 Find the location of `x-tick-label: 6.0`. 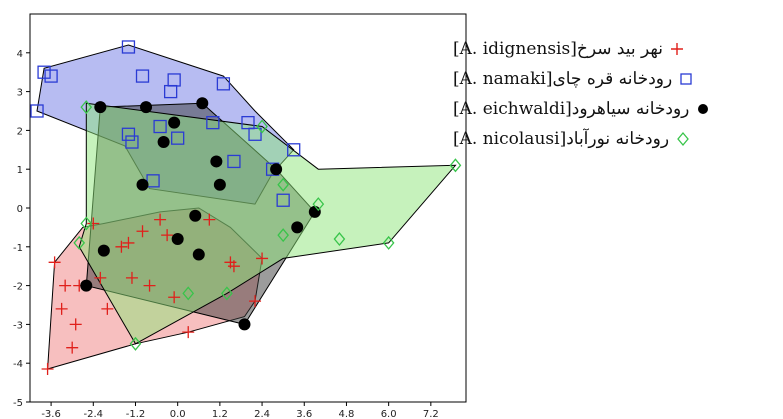

x-tick-label: 6.0 is located at coordinates (389, 414).